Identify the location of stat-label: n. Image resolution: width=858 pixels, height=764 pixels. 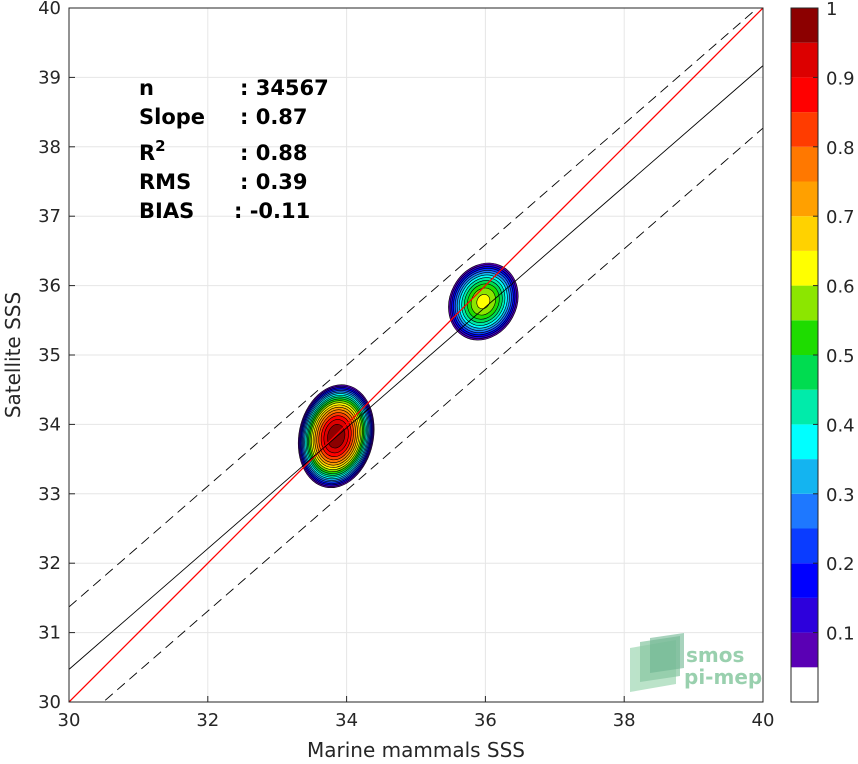
(146, 88).